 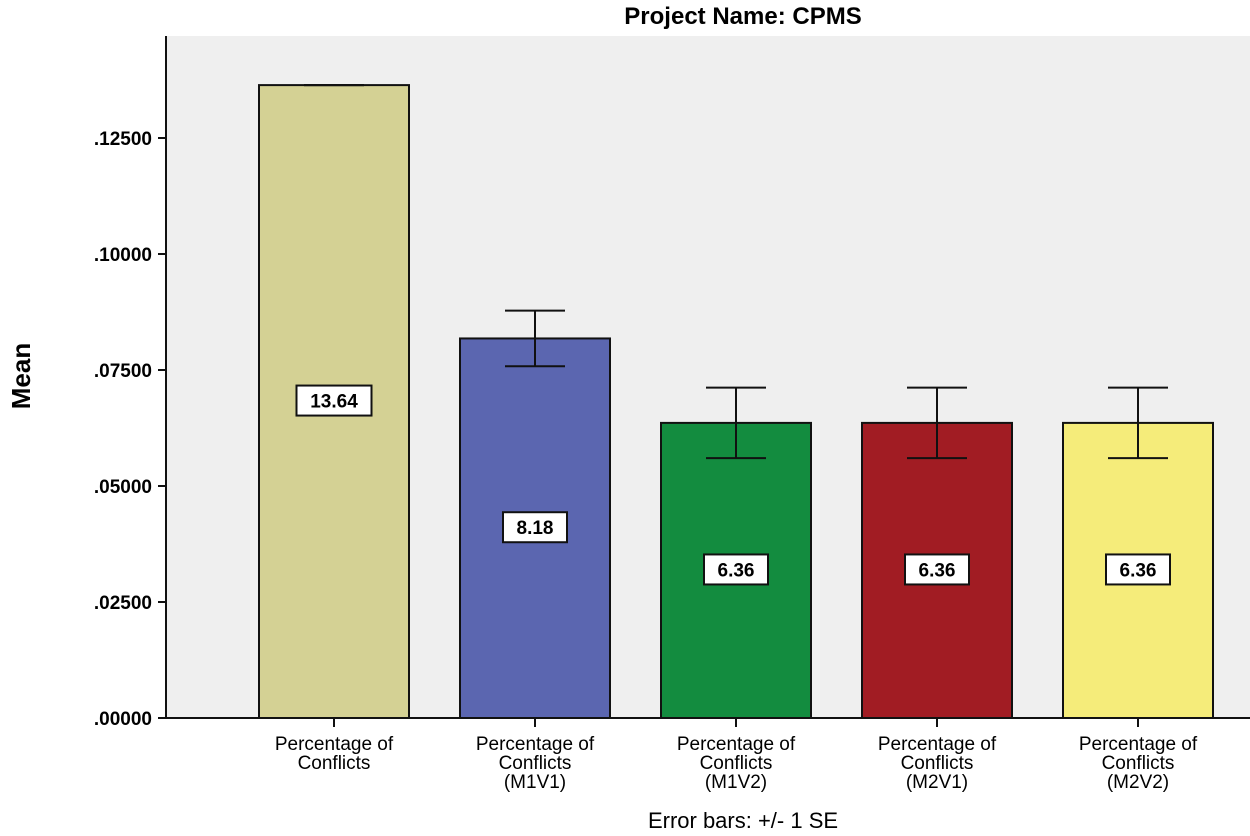 What do you see at coordinates (123, 255) in the screenshot?
I see `y-tick-label: .10000` at bounding box center [123, 255].